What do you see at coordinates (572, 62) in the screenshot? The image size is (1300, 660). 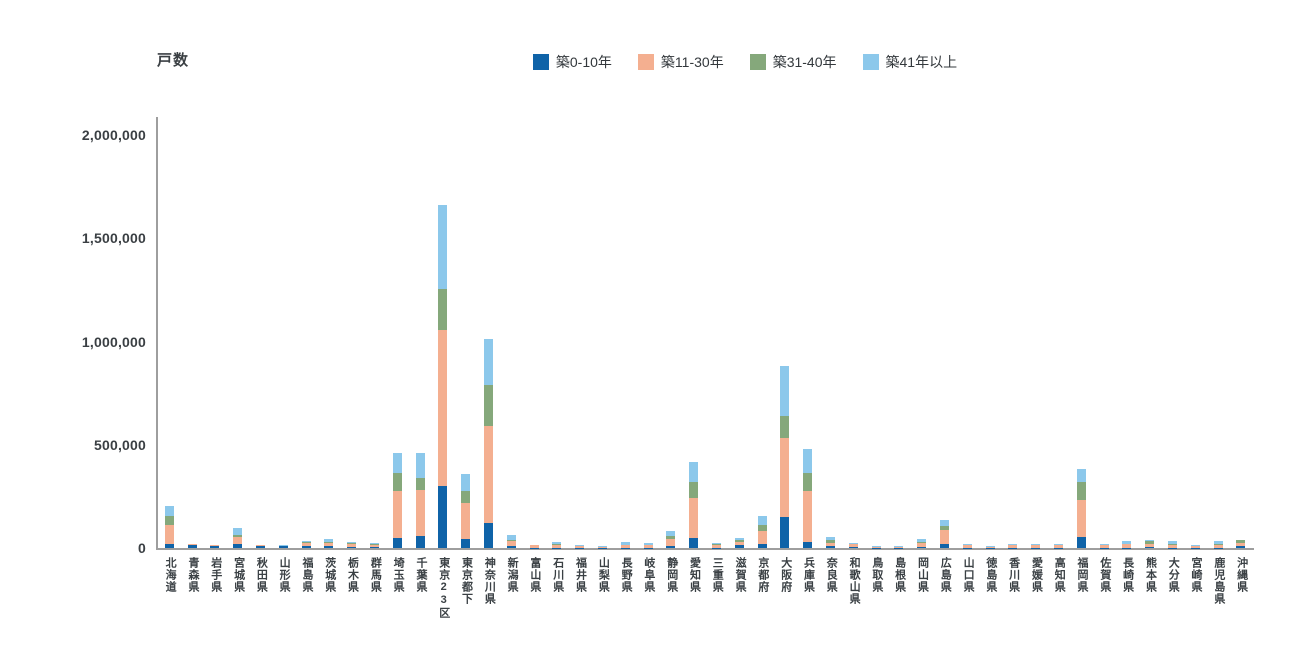 I see `legend-item-0: 築0-10年` at bounding box center [572, 62].